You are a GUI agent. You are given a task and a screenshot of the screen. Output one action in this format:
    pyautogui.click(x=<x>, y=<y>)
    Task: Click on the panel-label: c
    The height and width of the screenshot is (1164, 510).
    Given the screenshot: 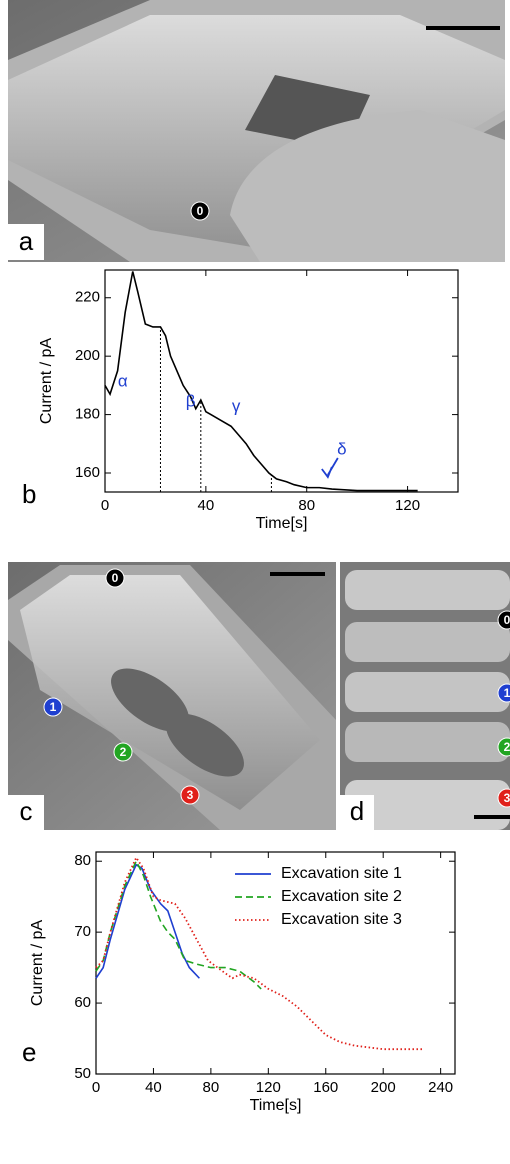 What is the action you would take?
    pyautogui.click(x=26, y=811)
    